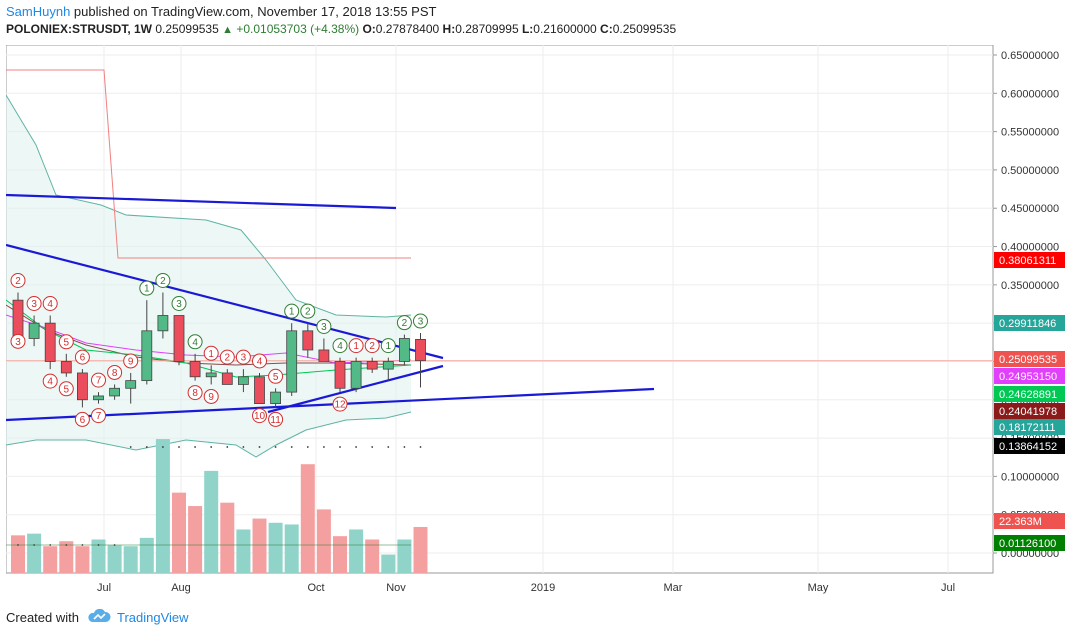 Image resolution: width=1072 pixels, height=635 pixels. I want to click on price-change: +0.01053703 (+4.38%), so click(298, 29).